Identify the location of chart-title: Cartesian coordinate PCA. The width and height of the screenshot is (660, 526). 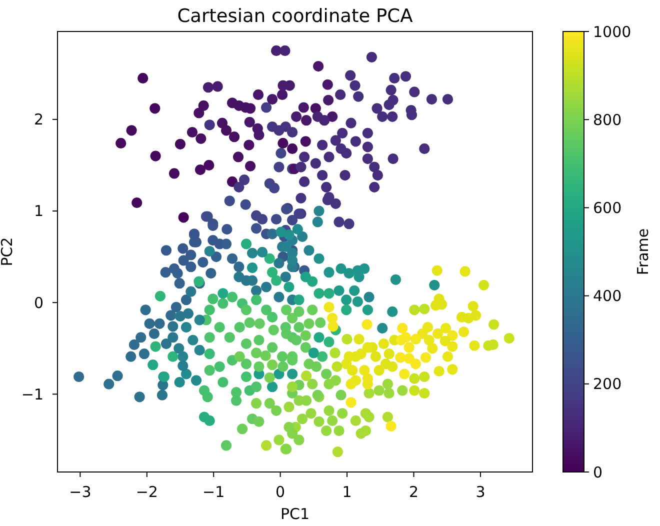
(295, 16).